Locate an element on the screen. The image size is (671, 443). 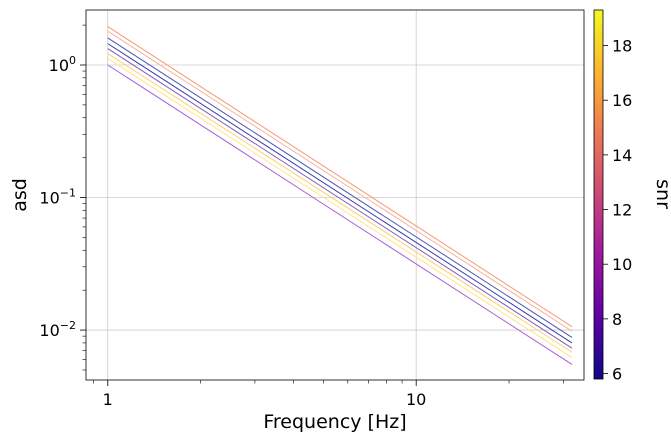
colorbar: 6 8 10 12 14 16 18 snr is located at coordinates (632, 196).